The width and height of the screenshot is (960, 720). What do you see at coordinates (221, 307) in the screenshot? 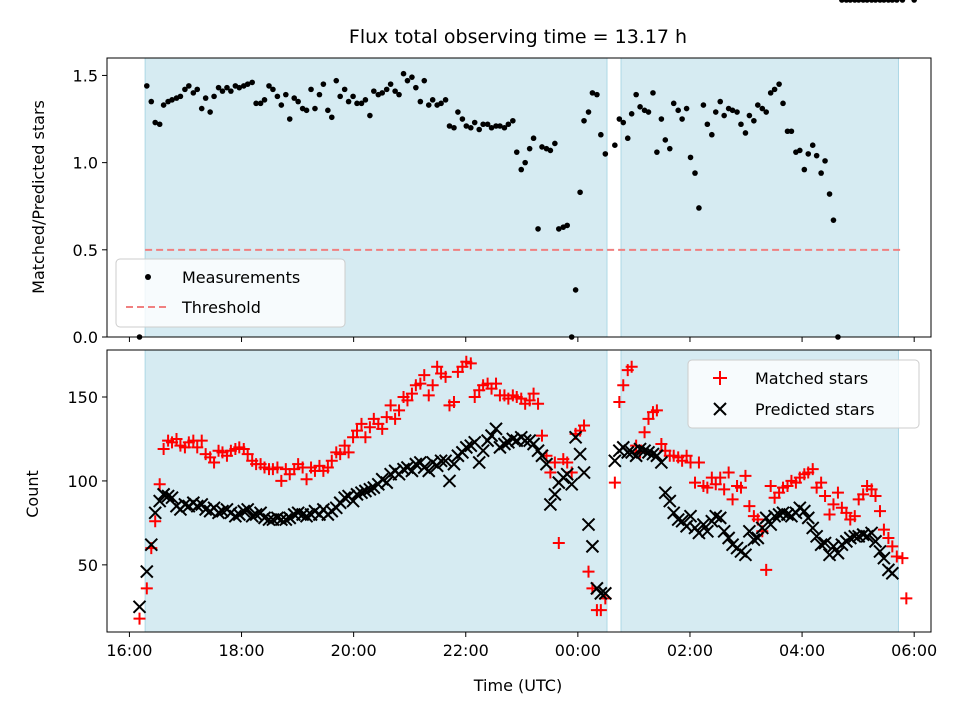
I see `legend-threshold-label: Threshold` at bounding box center [221, 307].